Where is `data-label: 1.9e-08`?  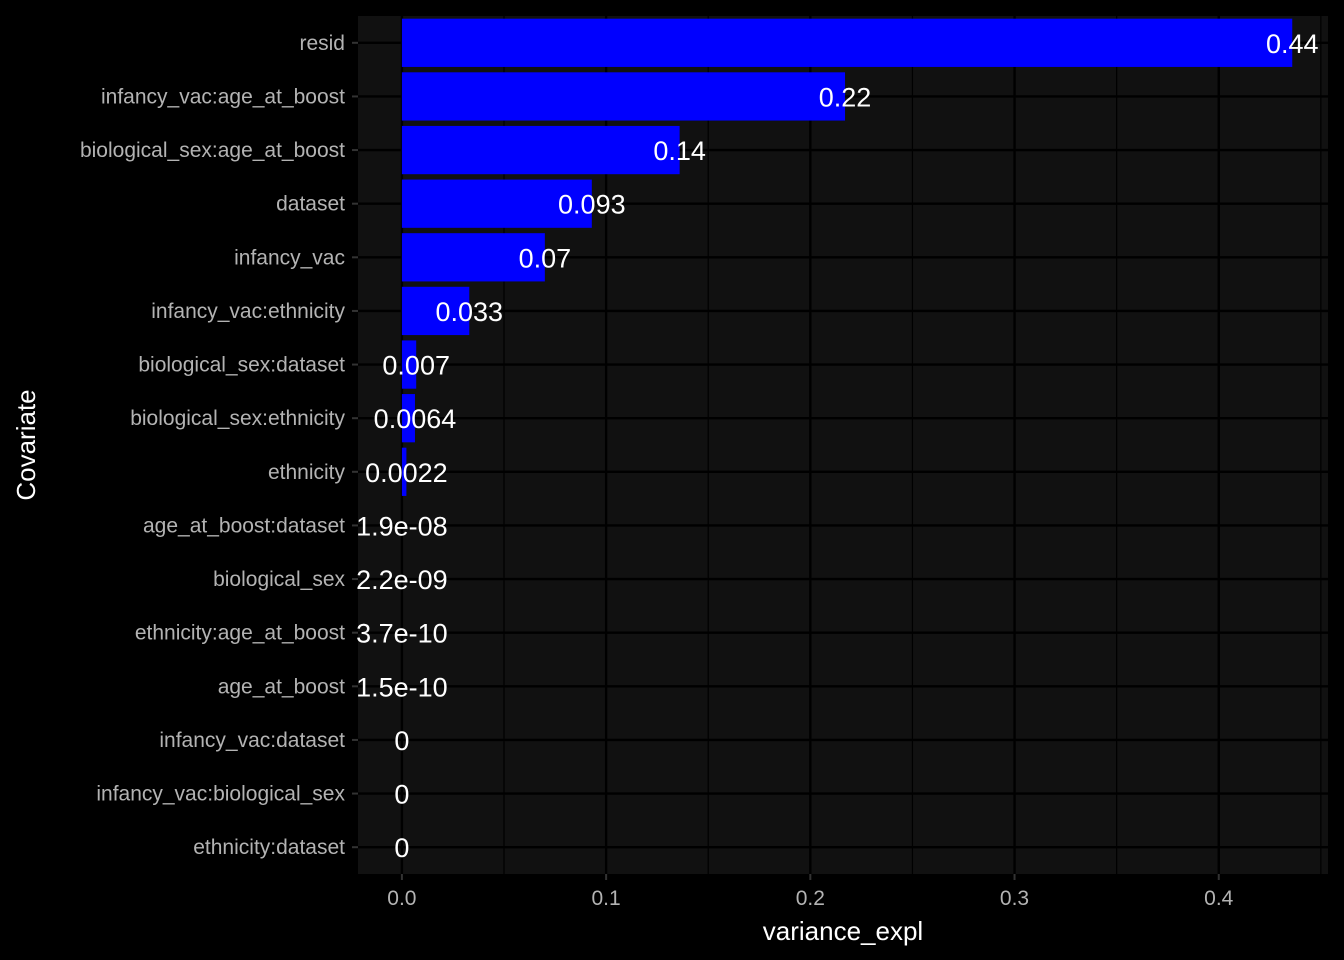 data-label: 1.9e-08 is located at coordinates (402, 526).